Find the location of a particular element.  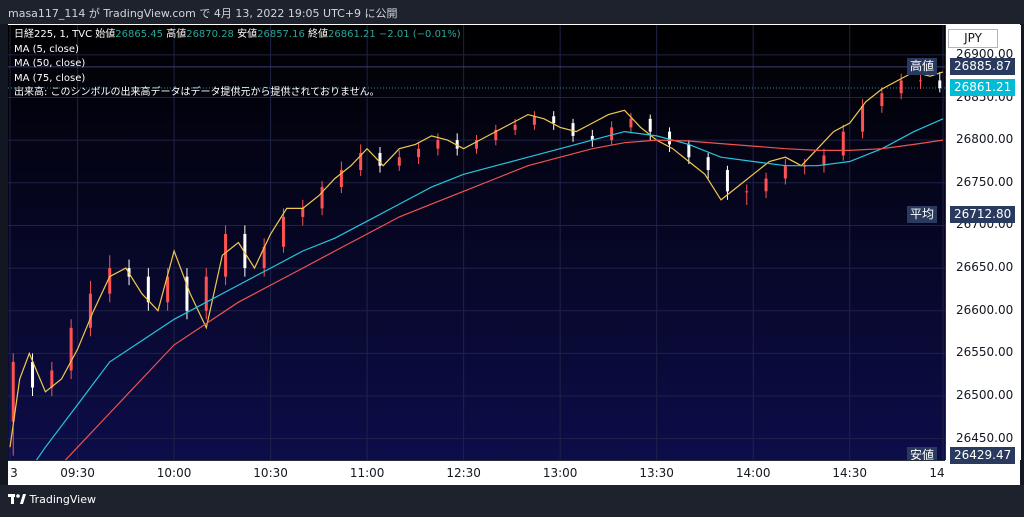

high-value-tag: 26885.87 is located at coordinates (983, 66).